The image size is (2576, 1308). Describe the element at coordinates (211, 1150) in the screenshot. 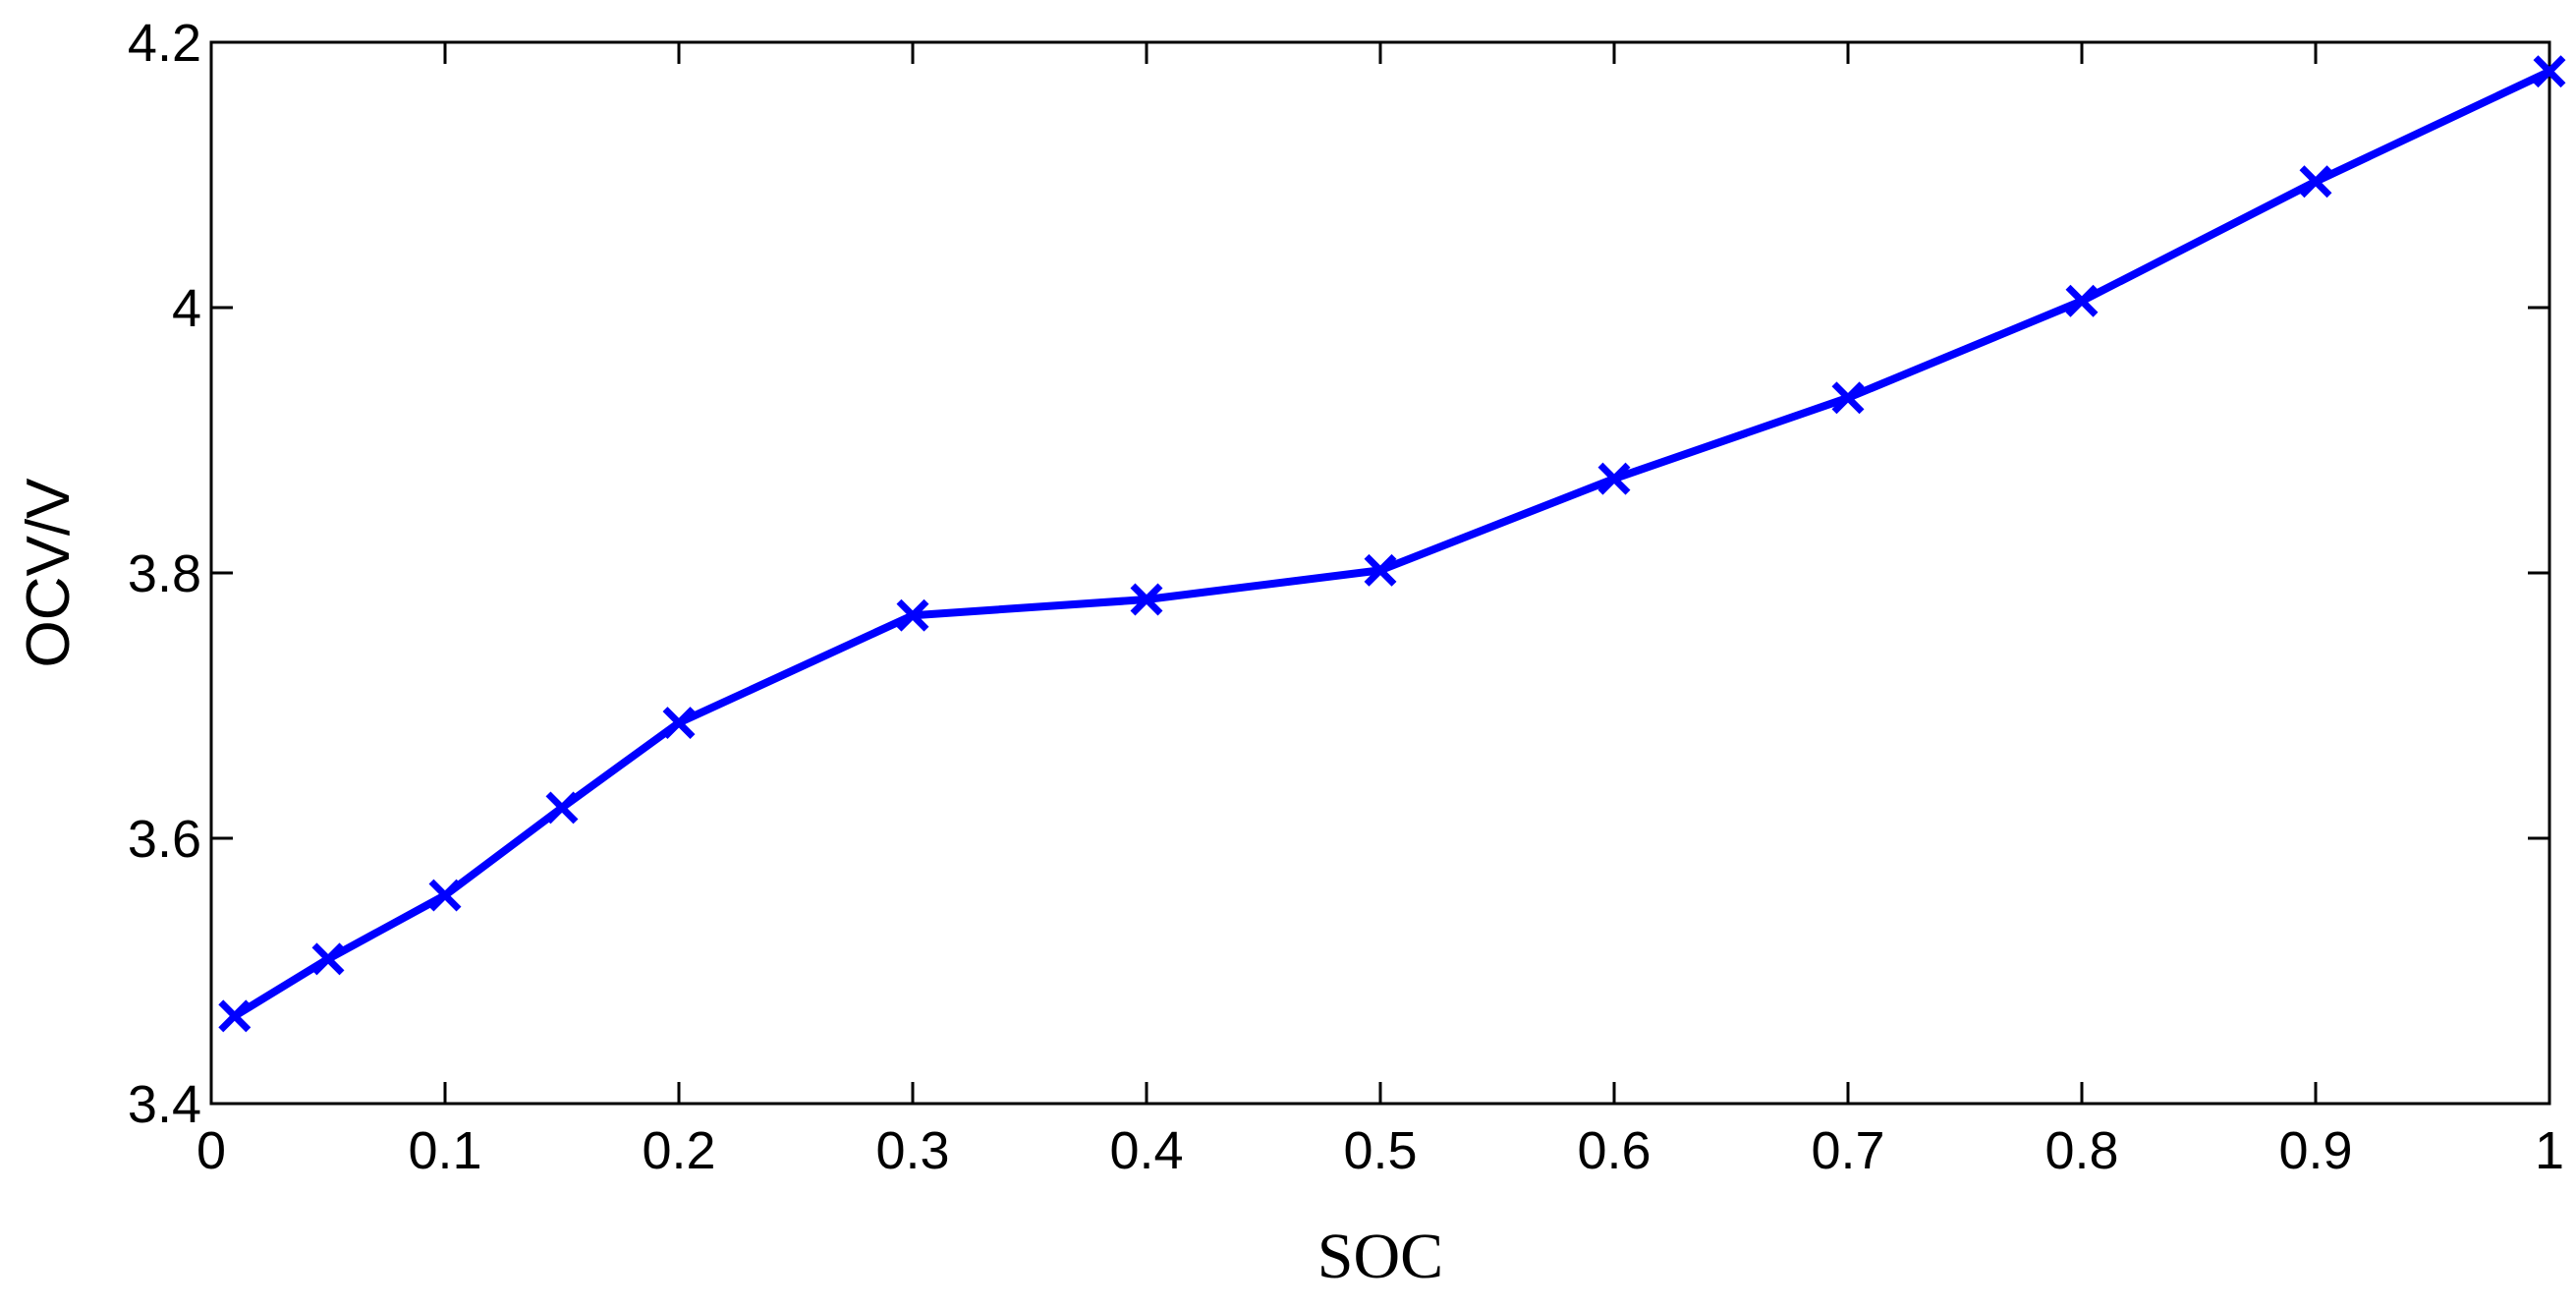

I see `x-tick-label: 0` at that location.